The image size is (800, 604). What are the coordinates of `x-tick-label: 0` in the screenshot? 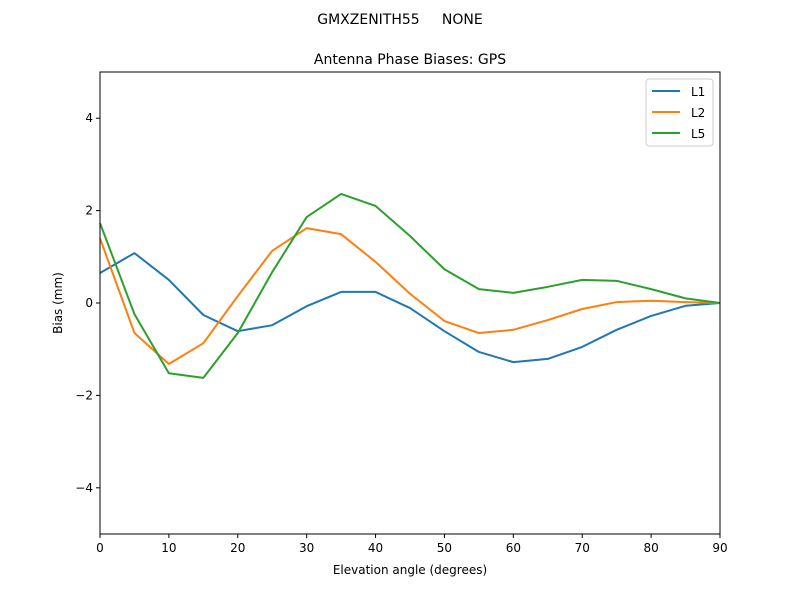 It's located at (100, 548).